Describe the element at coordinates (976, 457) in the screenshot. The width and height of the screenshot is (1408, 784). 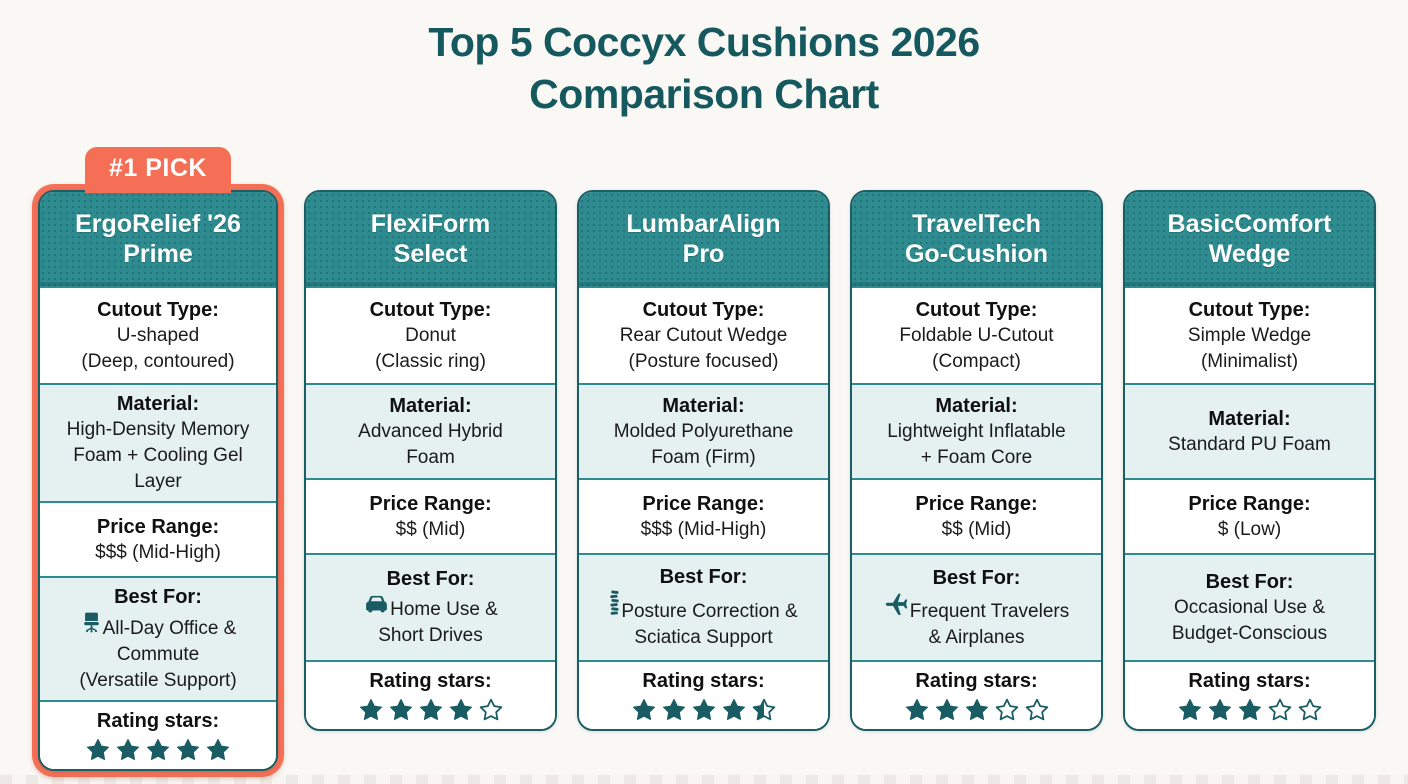
I see `value-line: + Foam Core` at that location.